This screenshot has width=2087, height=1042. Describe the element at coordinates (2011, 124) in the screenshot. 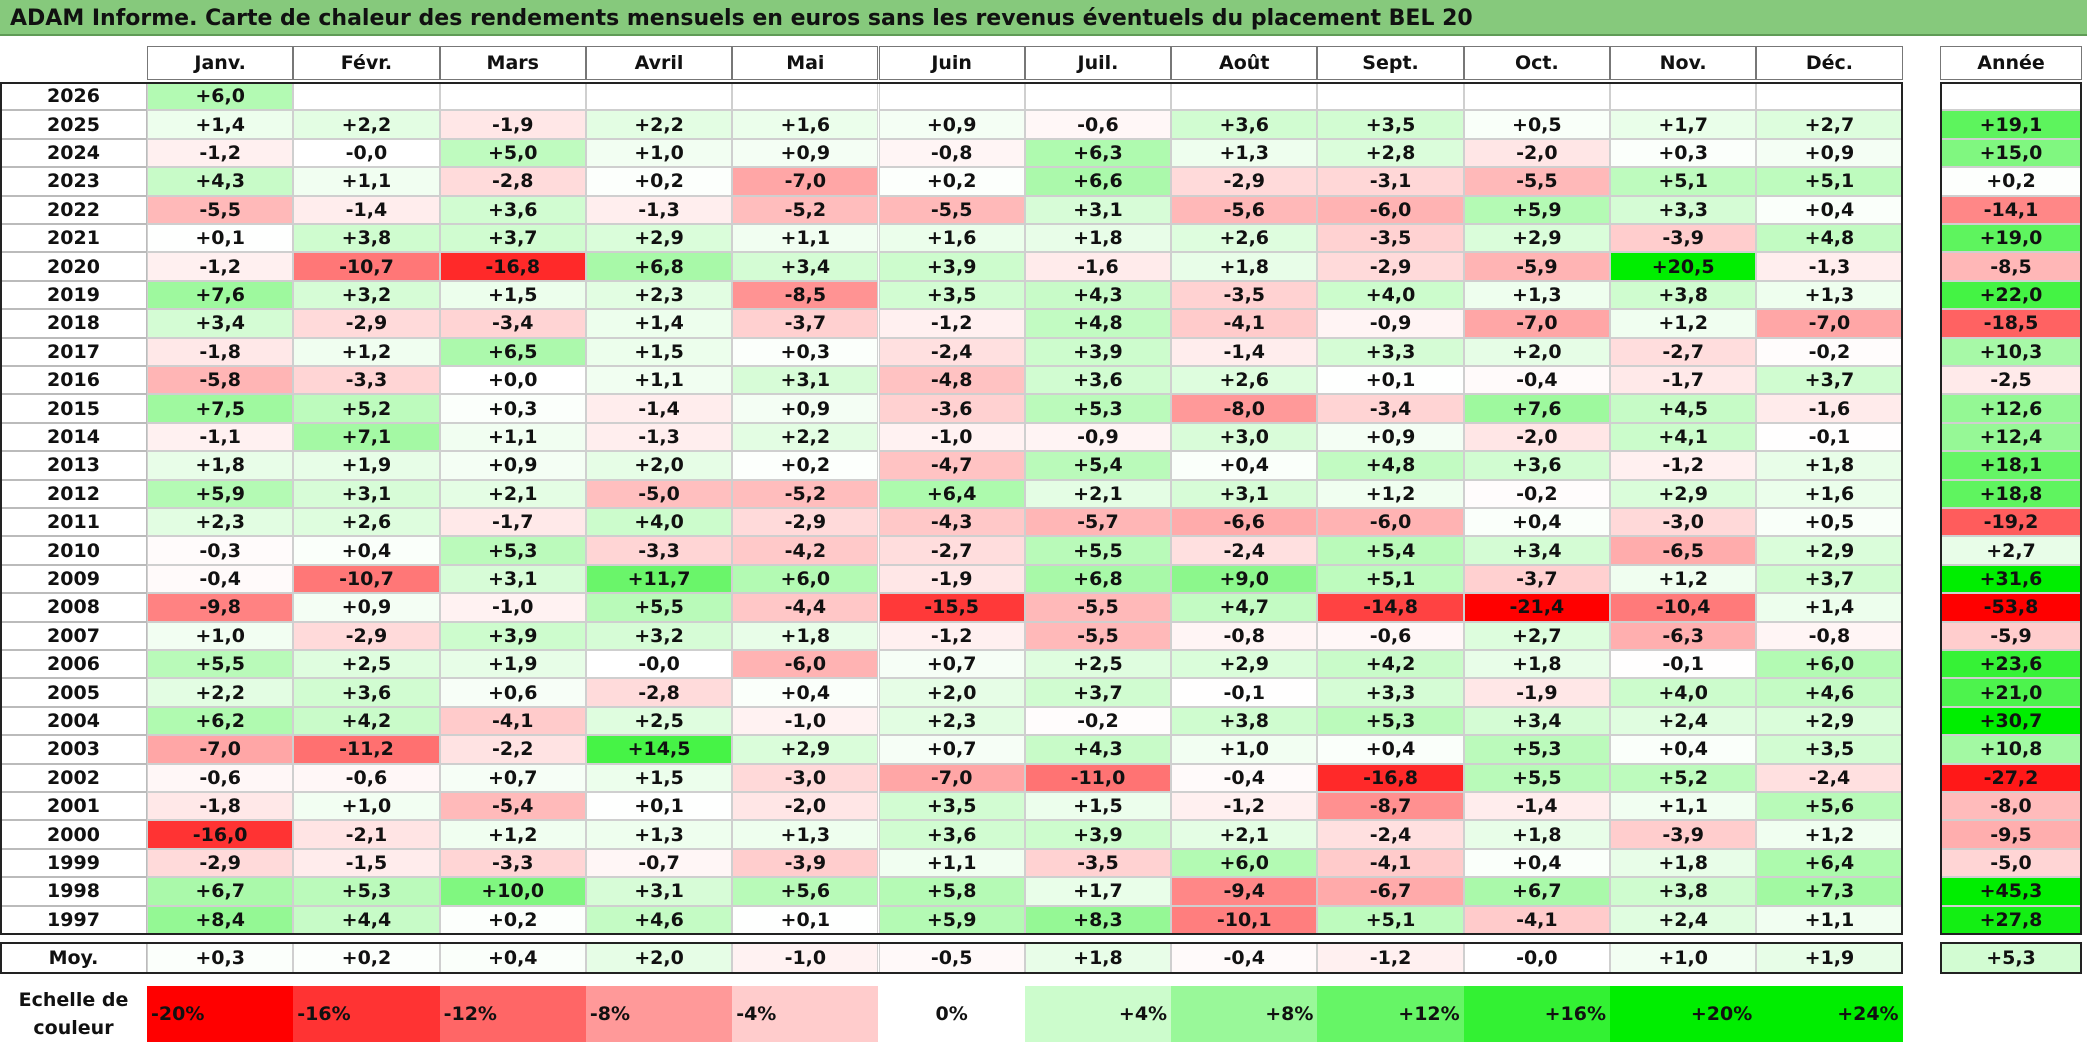

I see `annual-cell: +19,1` at that location.